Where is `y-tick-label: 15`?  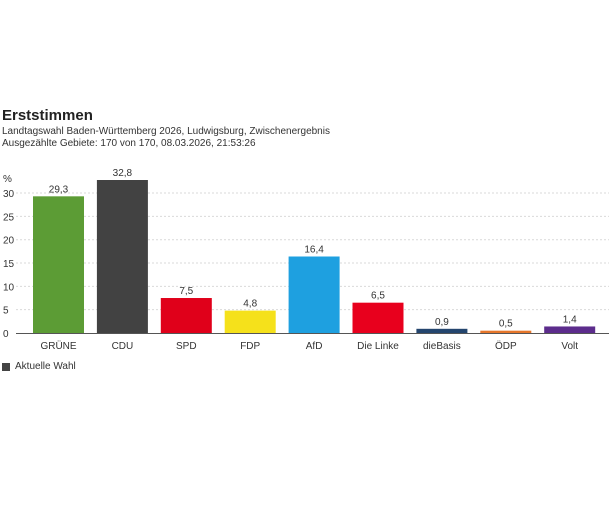 y-tick-label: 15 is located at coordinates (9, 264).